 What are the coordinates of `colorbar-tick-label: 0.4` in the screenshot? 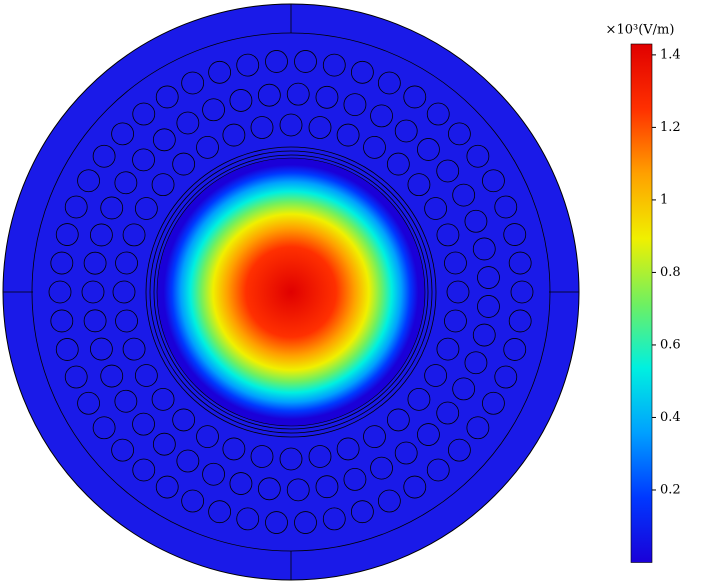 It's located at (670, 417).